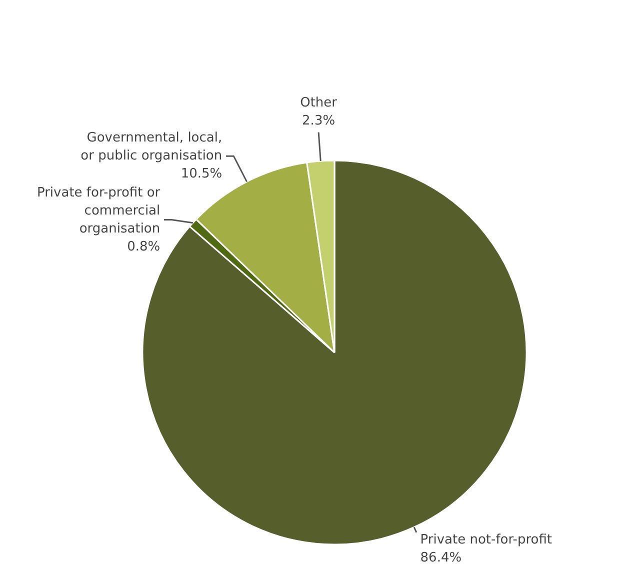 The width and height of the screenshot is (620, 571). Describe the element at coordinates (441, 558) in the screenshot. I see `data-label: 86.4%` at that location.